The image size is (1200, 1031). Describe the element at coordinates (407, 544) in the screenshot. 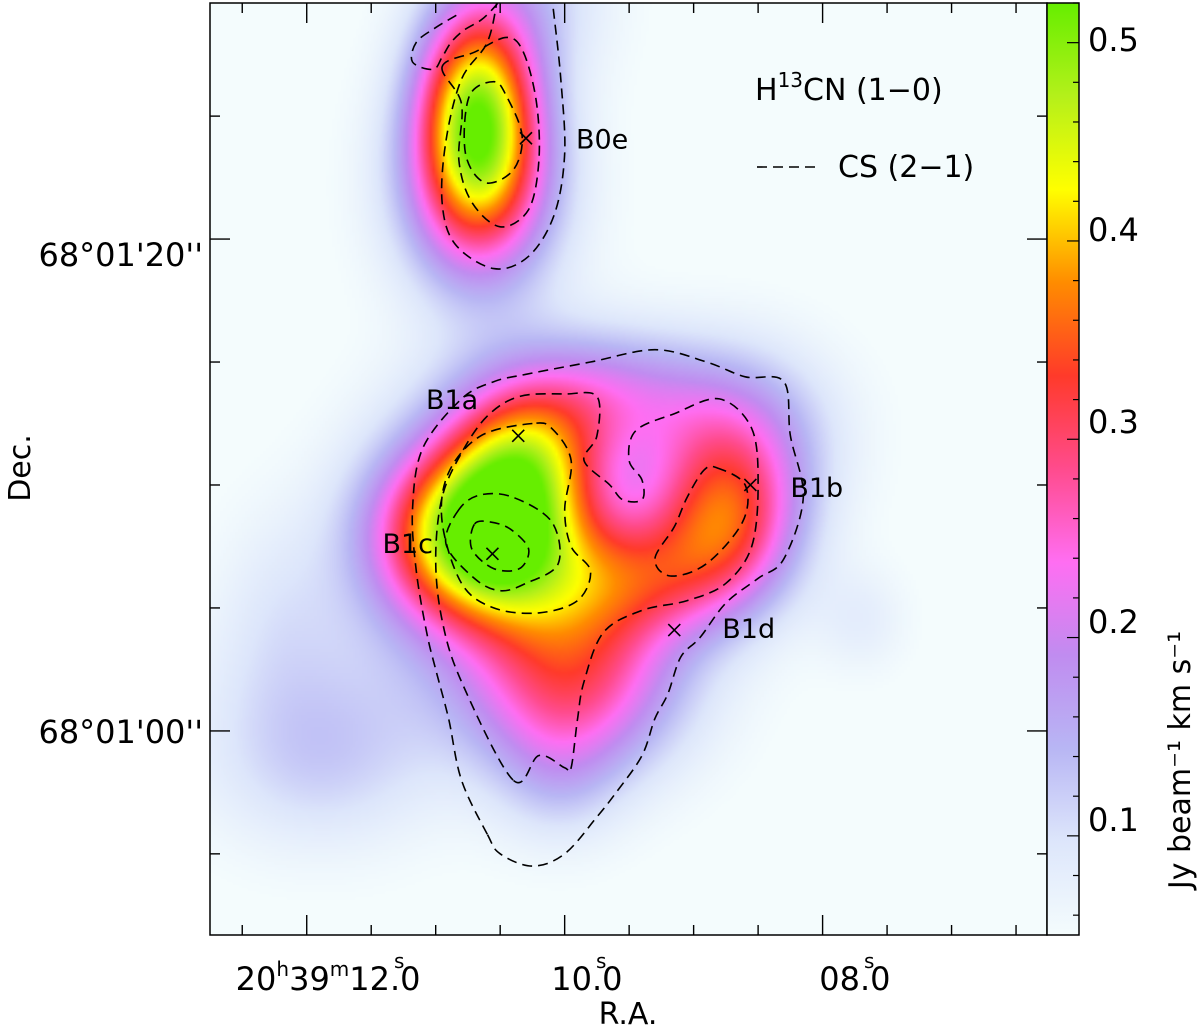

I see `source-label: B1c` at that location.